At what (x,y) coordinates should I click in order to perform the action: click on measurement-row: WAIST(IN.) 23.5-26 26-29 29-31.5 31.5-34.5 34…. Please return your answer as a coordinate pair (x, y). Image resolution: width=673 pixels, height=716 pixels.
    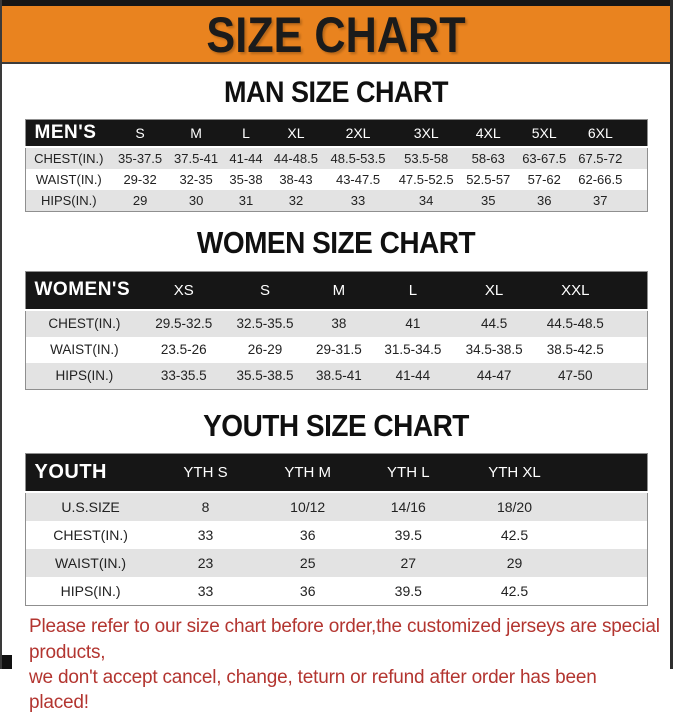
    Looking at the image, I should click on (336, 349).